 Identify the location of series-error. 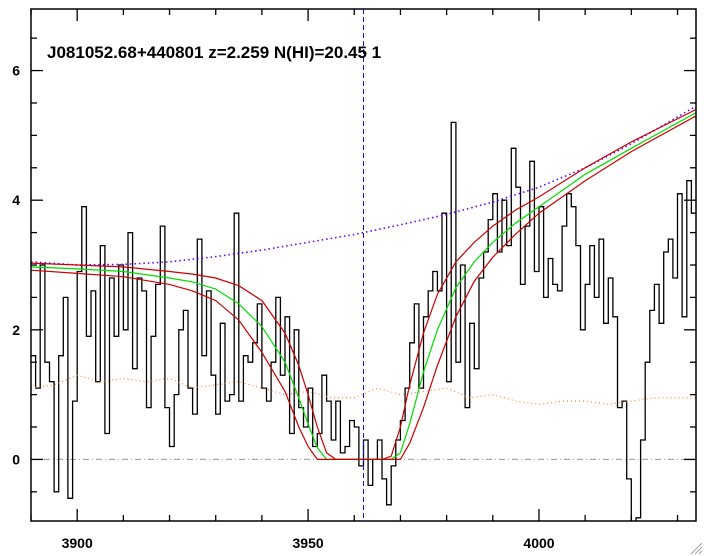
(363, 389).